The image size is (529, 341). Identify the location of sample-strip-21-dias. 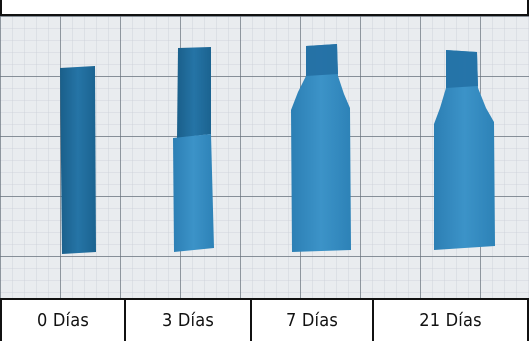
(464, 150).